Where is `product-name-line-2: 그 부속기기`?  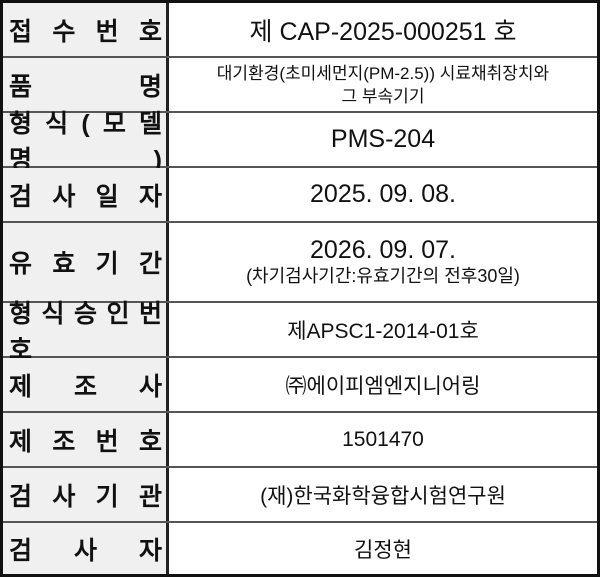
product-name-line-2: 그 부속기기 is located at coordinates (383, 96).